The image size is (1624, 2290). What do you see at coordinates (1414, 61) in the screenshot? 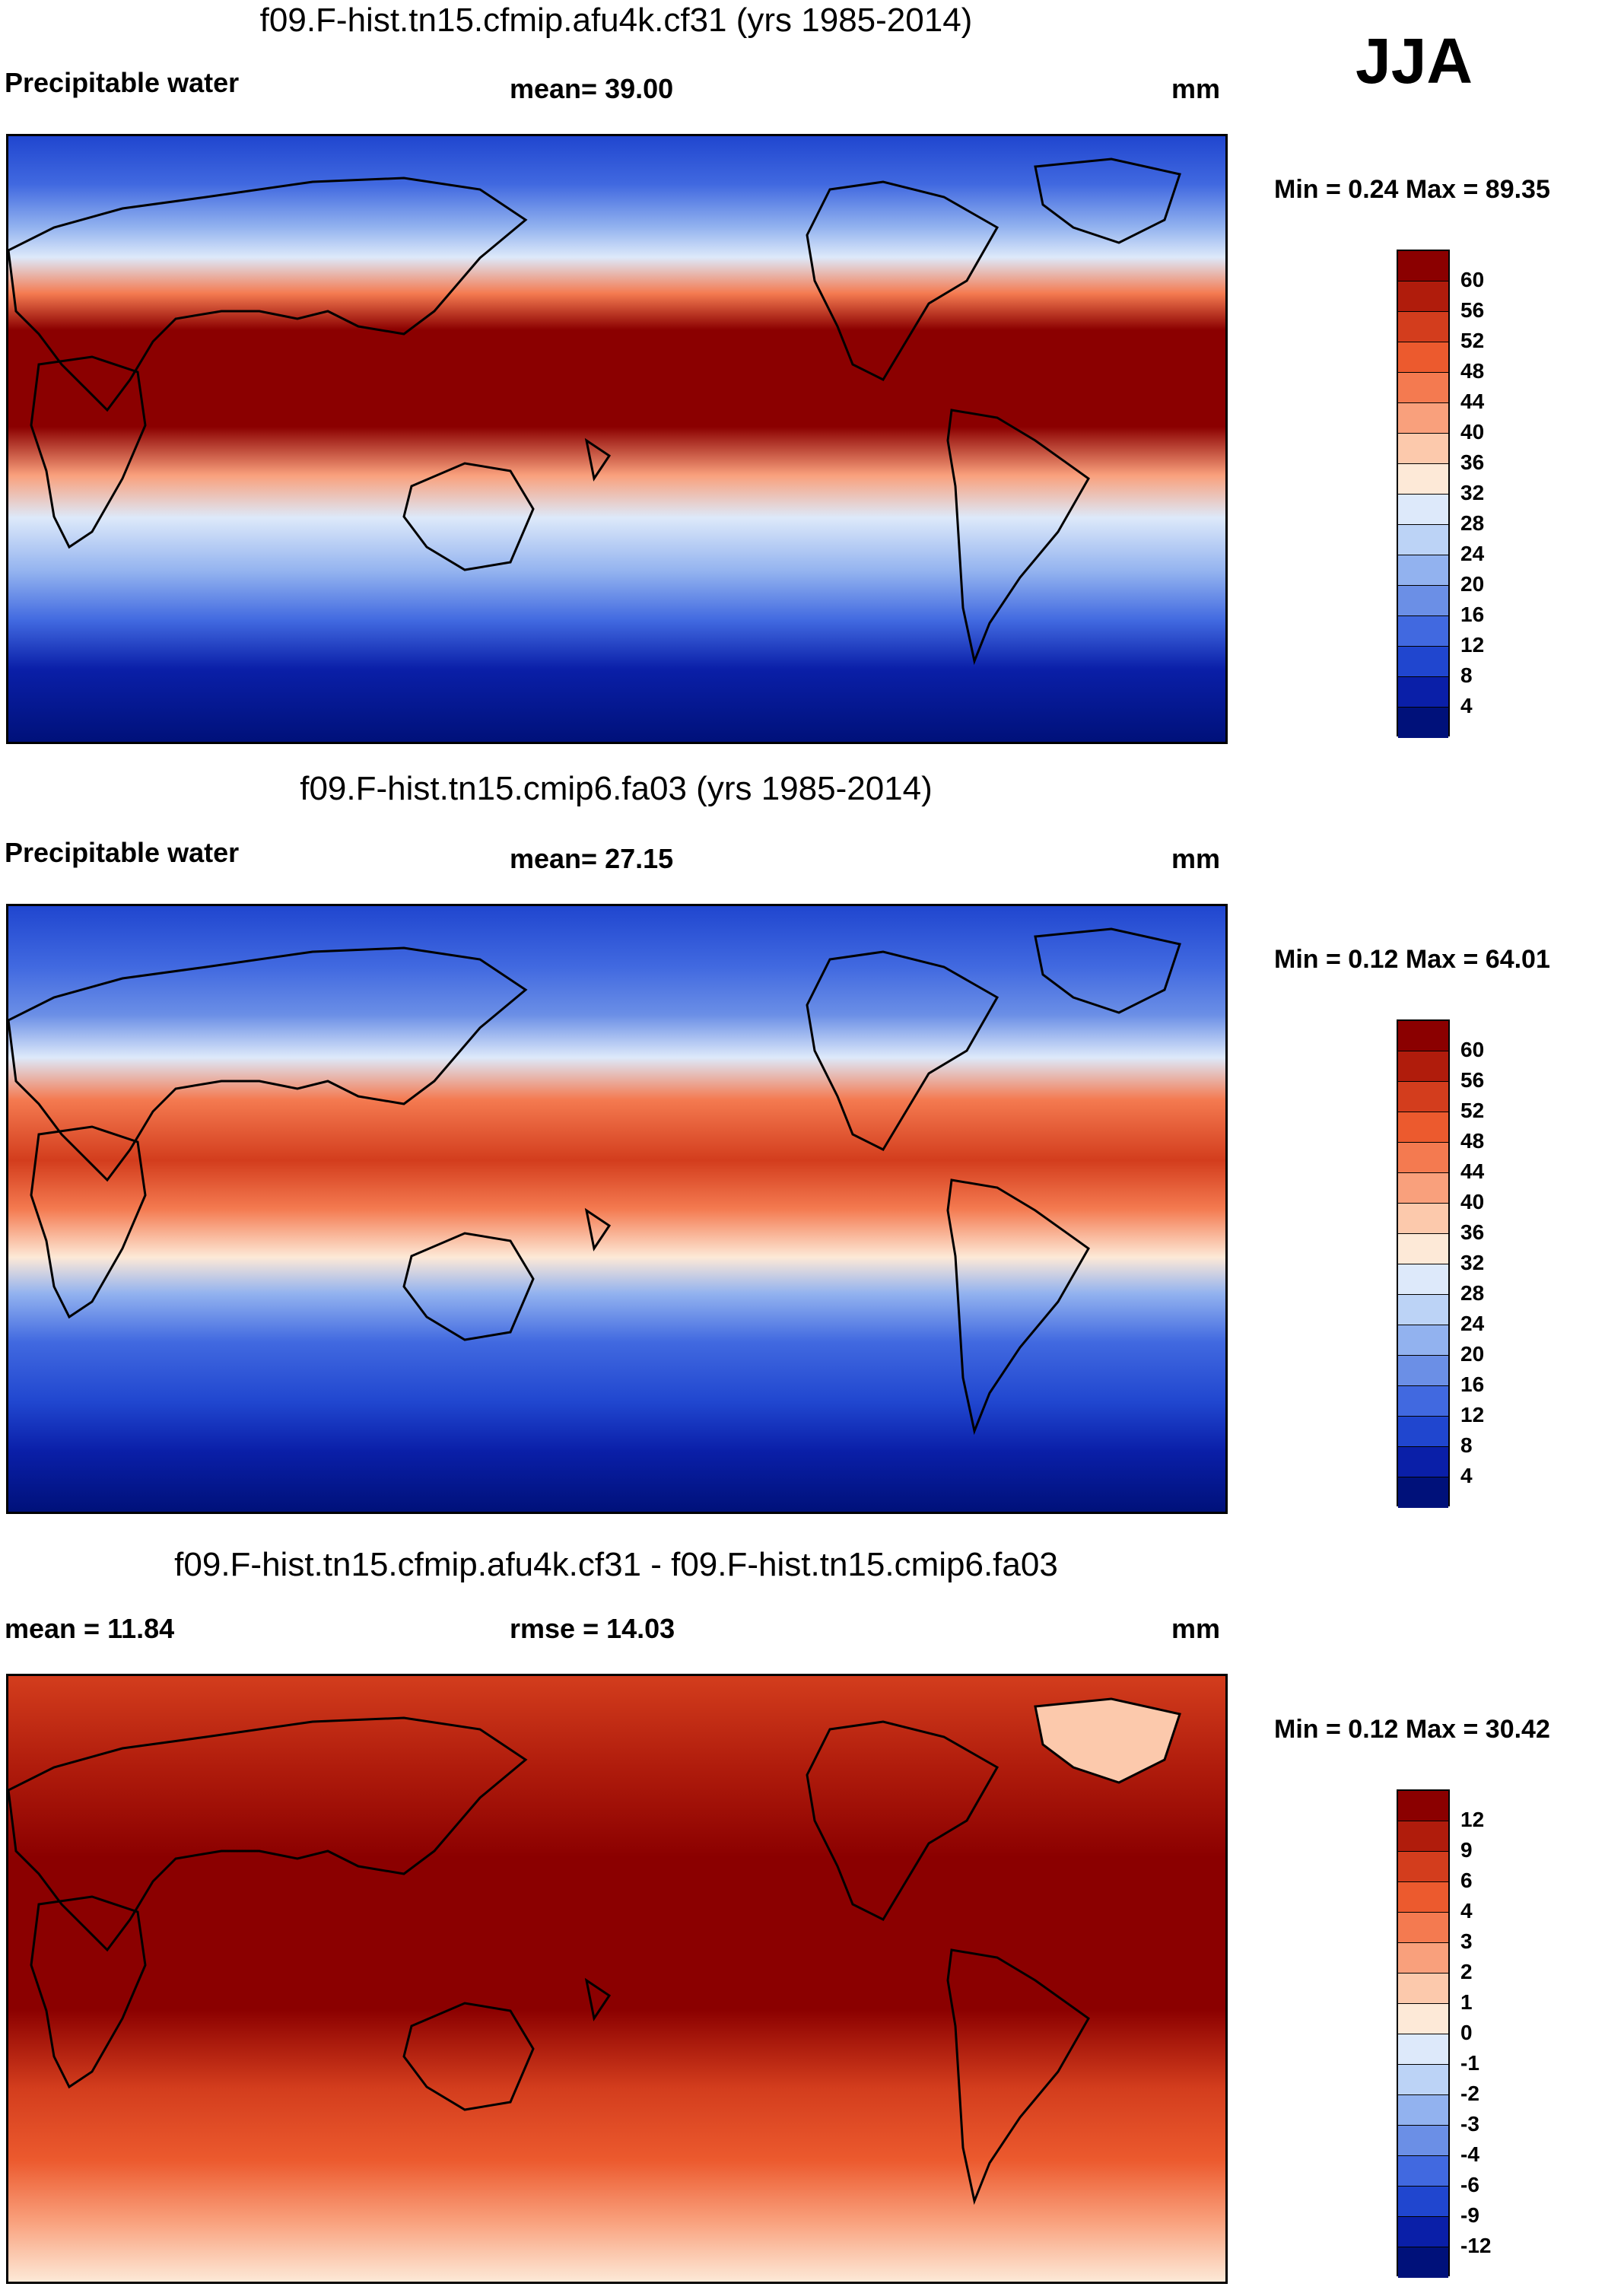
I see `season-label: JJA` at bounding box center [1414, 61].